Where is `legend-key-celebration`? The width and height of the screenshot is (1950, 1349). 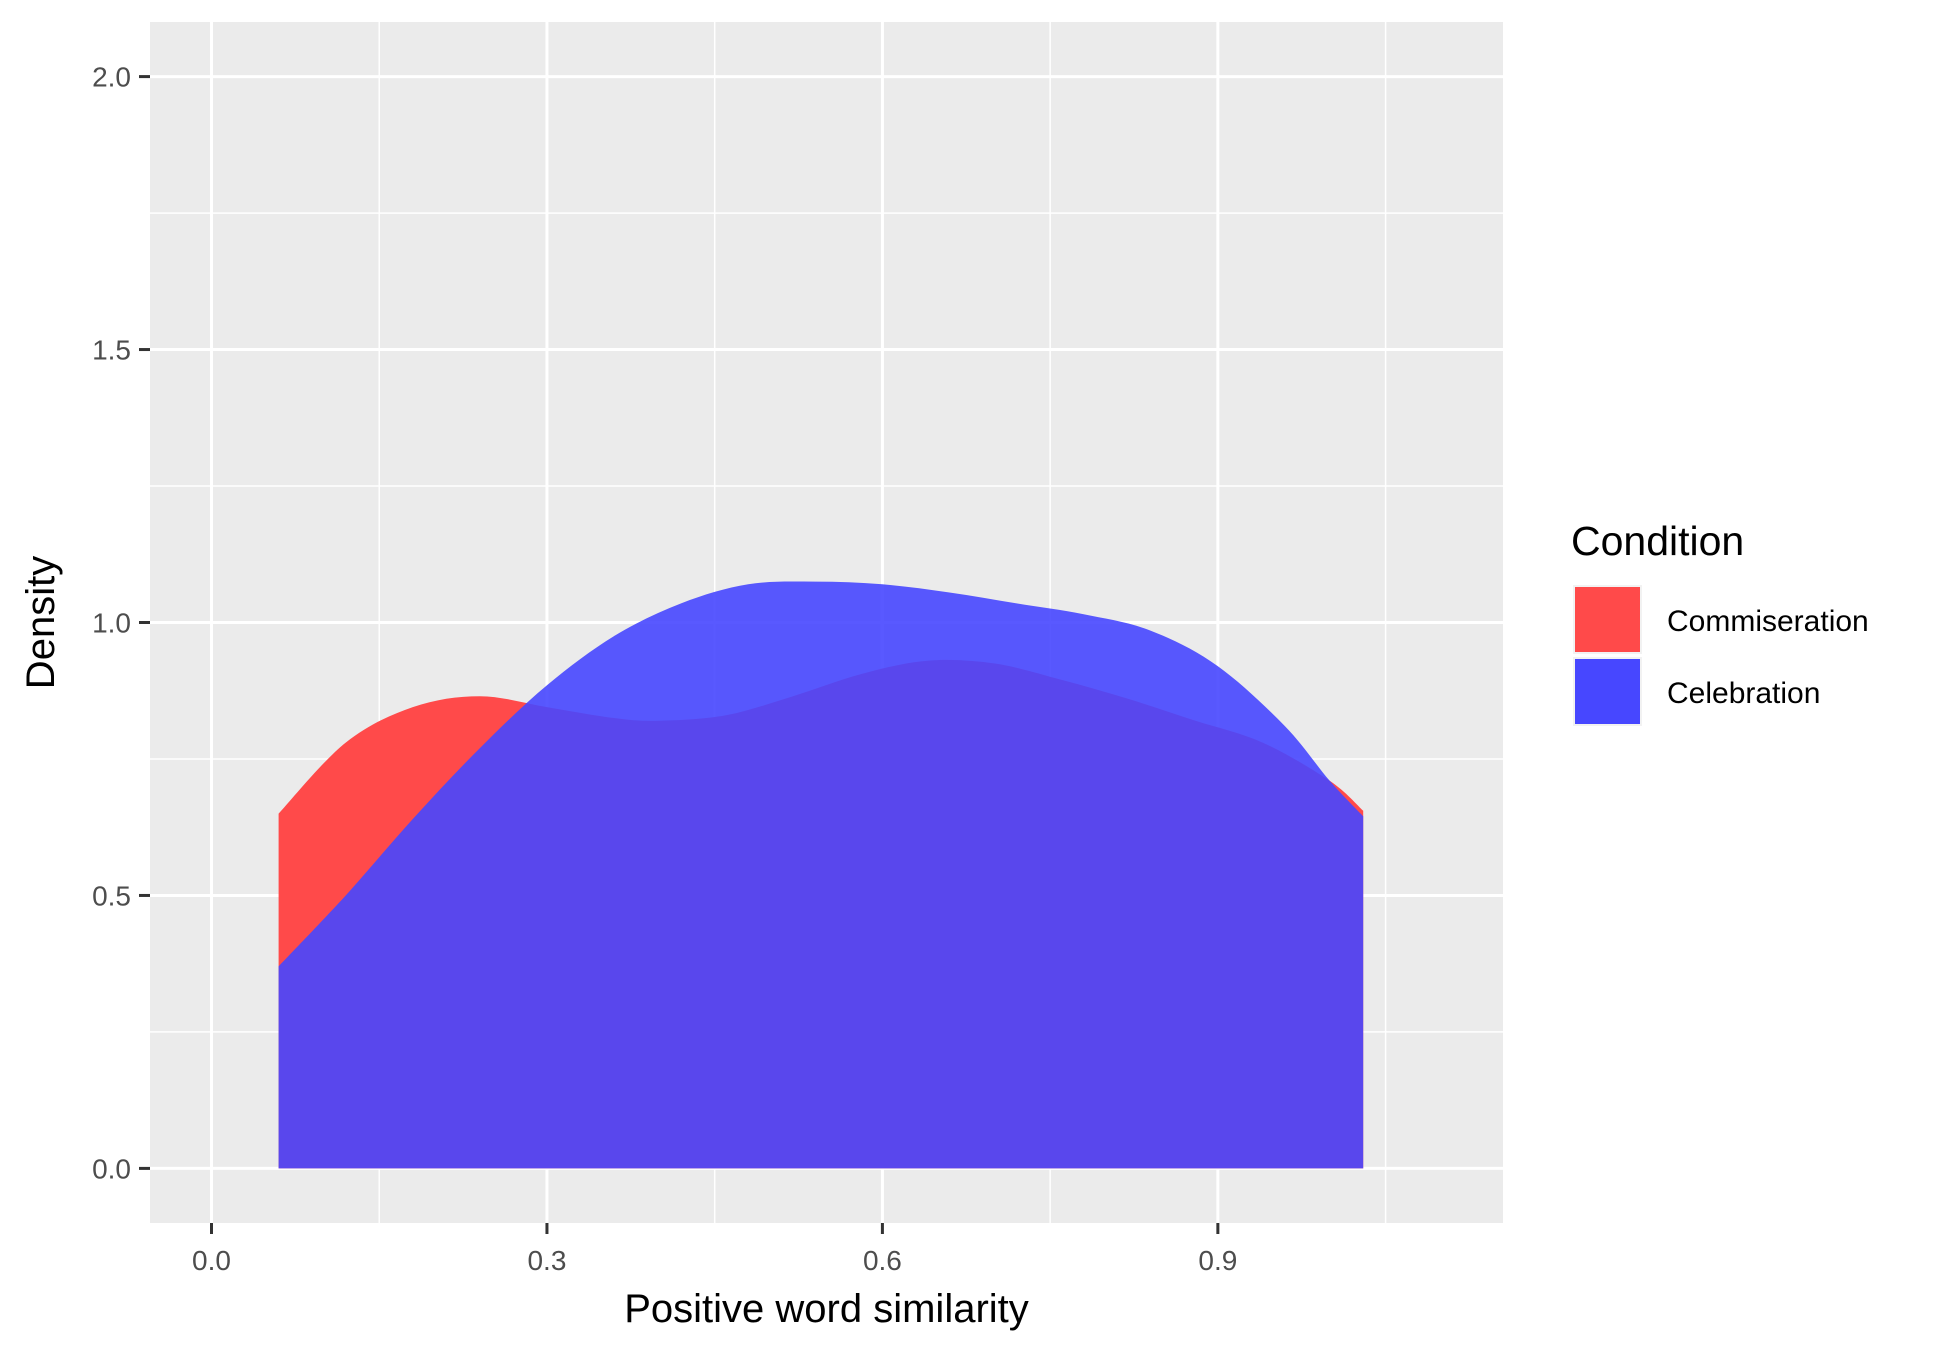
legend-key-celebration is located at coordinates (1607, 691).